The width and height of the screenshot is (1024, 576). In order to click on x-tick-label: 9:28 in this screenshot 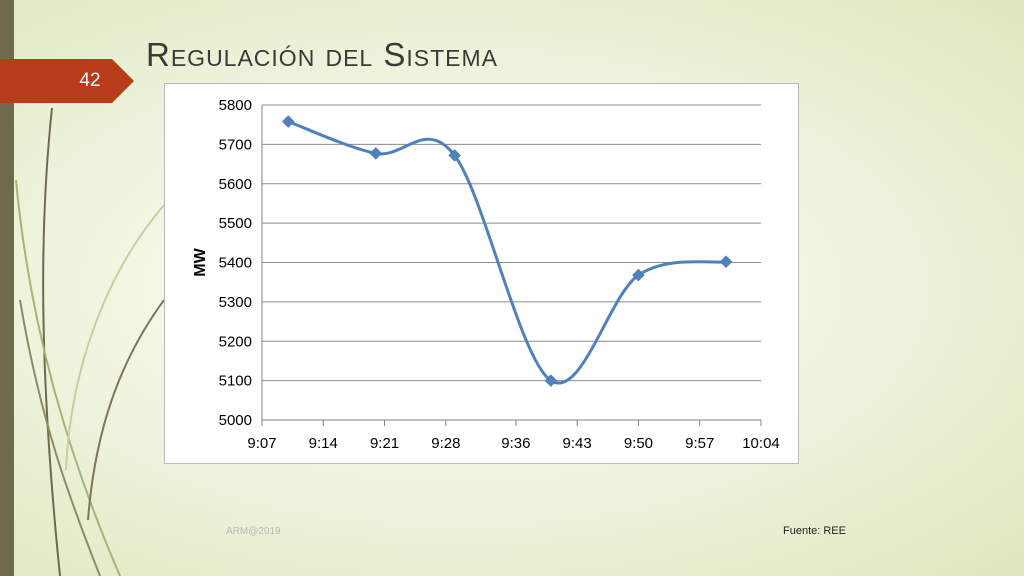, I will do `click(445, 443)`.